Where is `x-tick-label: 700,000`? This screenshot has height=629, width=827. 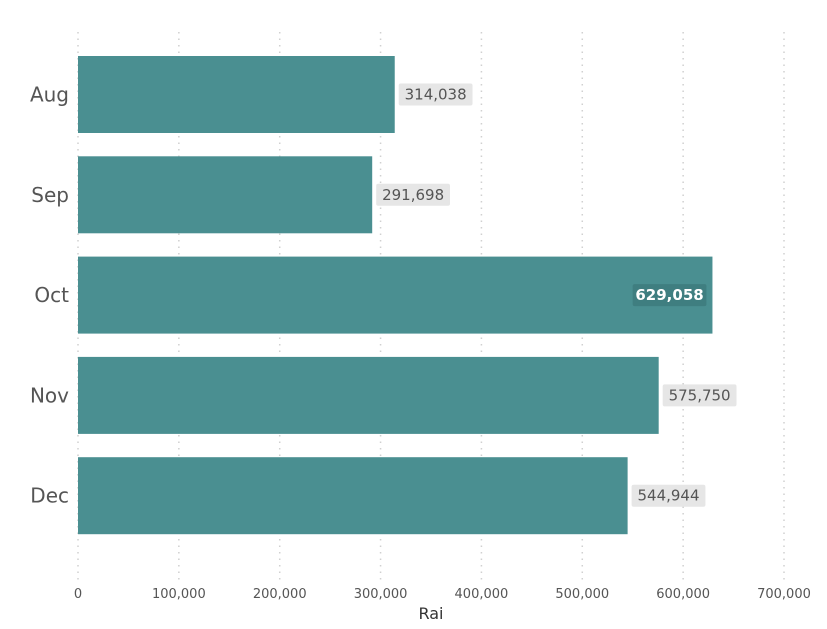 x-tick-label: 700,000 is located at coordinates (784, 594).